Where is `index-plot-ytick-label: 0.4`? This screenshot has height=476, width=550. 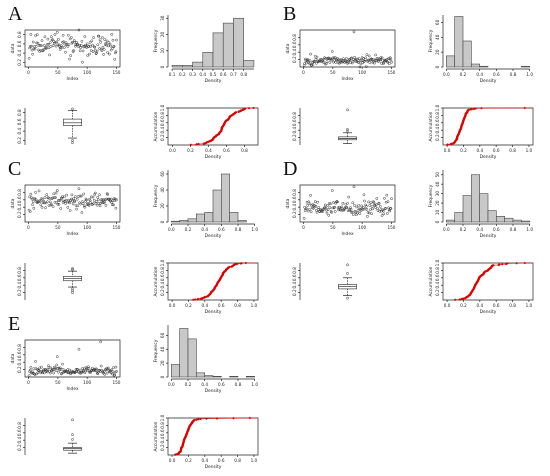
index-plot-ytick-label: 0.4 is located at coordinates (19, 362).